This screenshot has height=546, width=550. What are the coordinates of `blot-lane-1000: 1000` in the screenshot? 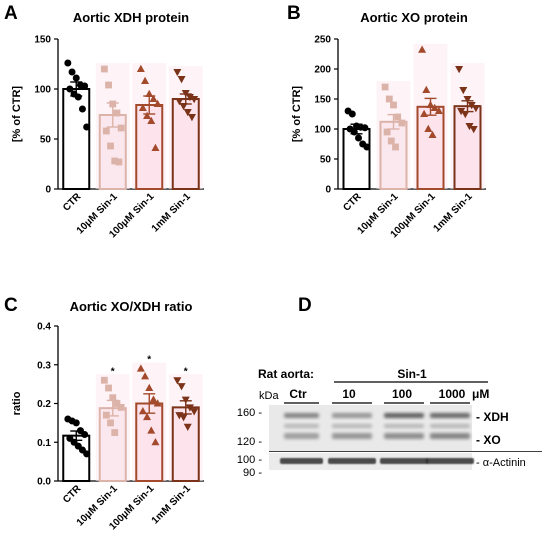 It's located at (452, 394).